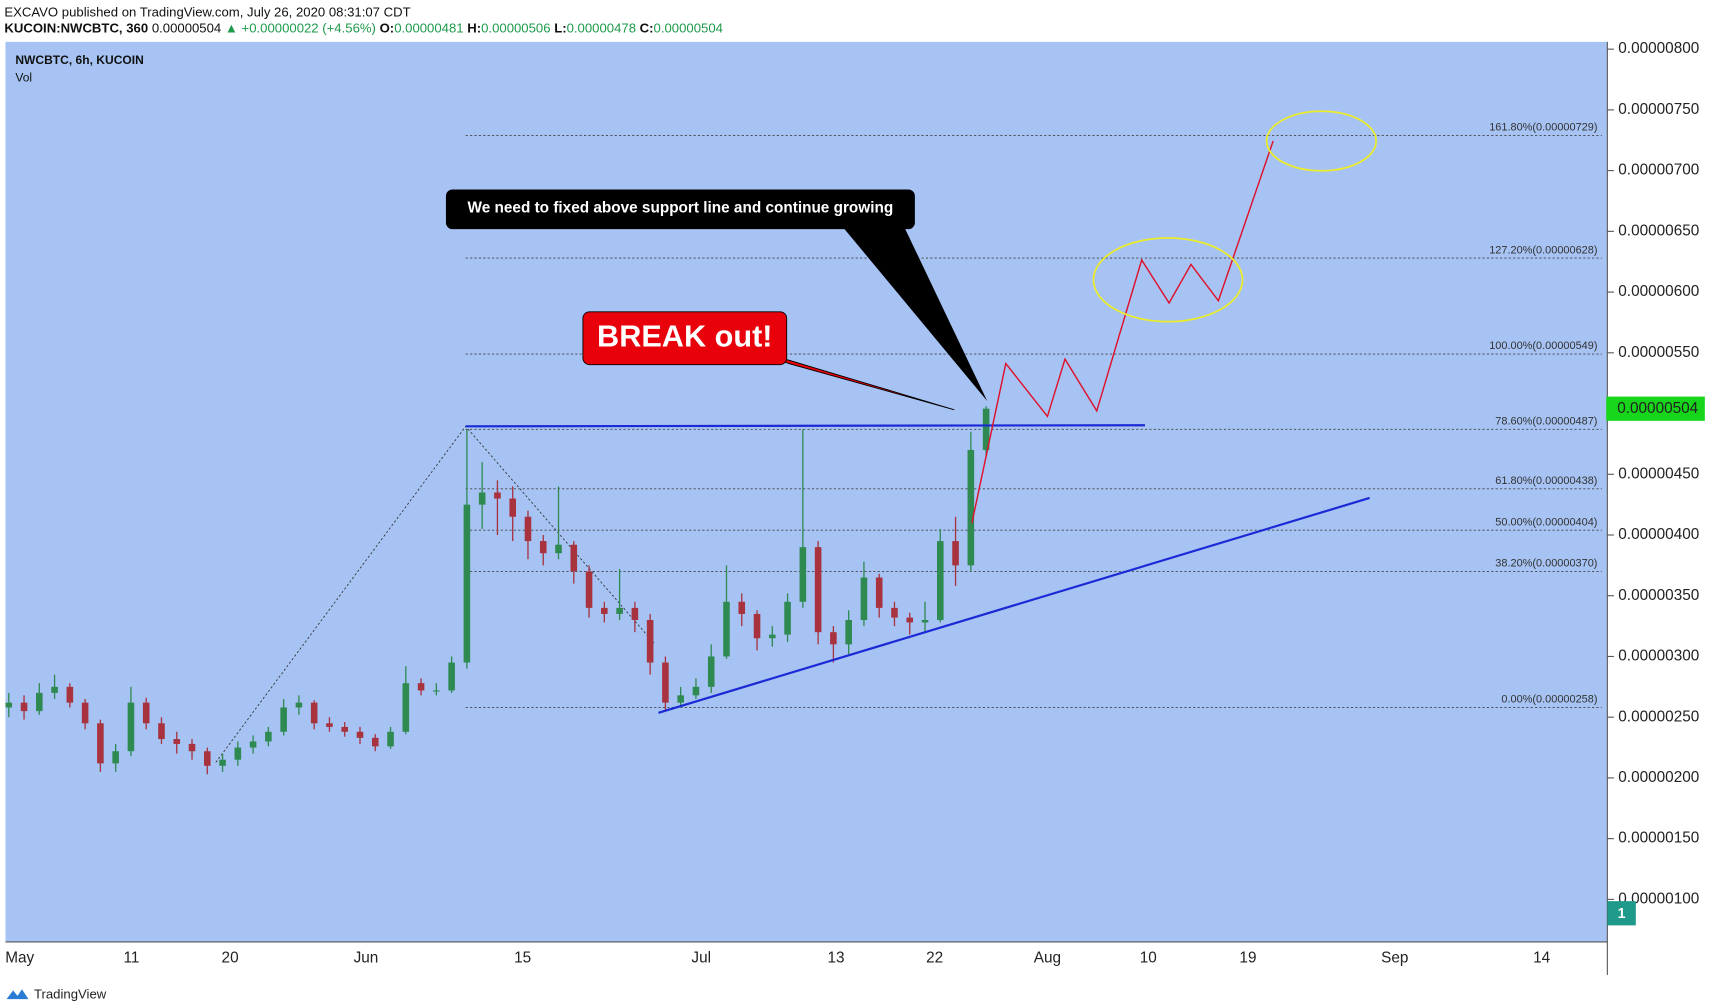  Describe the element at coordinates (1658, 352) in the screenshot. I see `y-tick-label: 0.00000550` at that location.